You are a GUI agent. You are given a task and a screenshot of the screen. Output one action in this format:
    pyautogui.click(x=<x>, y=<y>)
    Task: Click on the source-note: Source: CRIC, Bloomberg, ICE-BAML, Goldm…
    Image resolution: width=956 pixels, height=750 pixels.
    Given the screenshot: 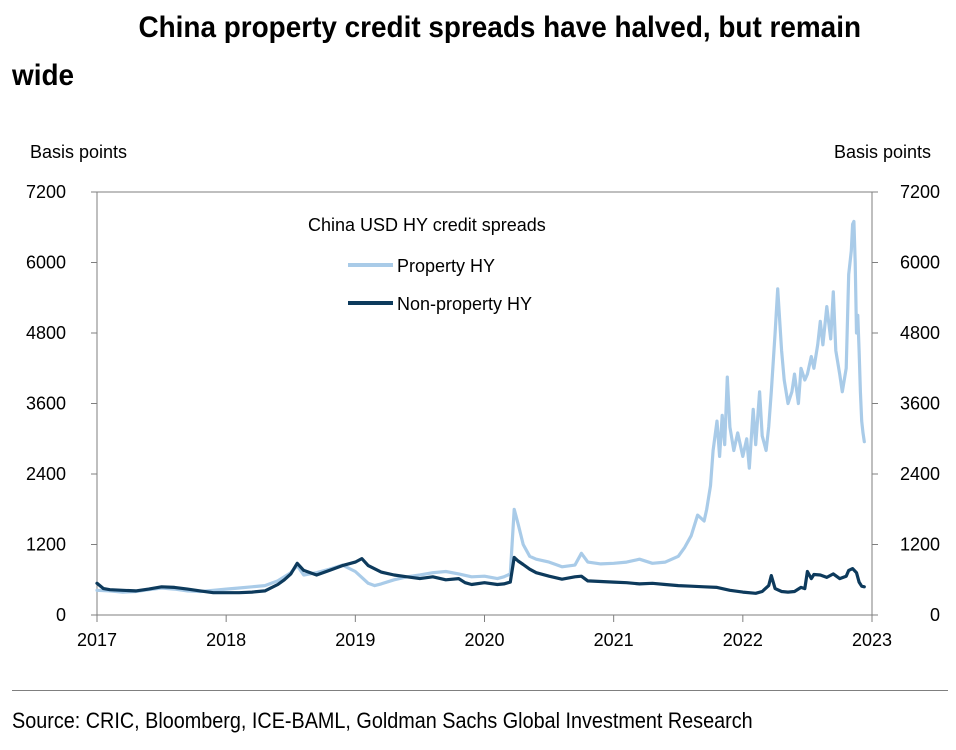 What is the action you would take?
    pyautogui.click(x=382, y=720)
    